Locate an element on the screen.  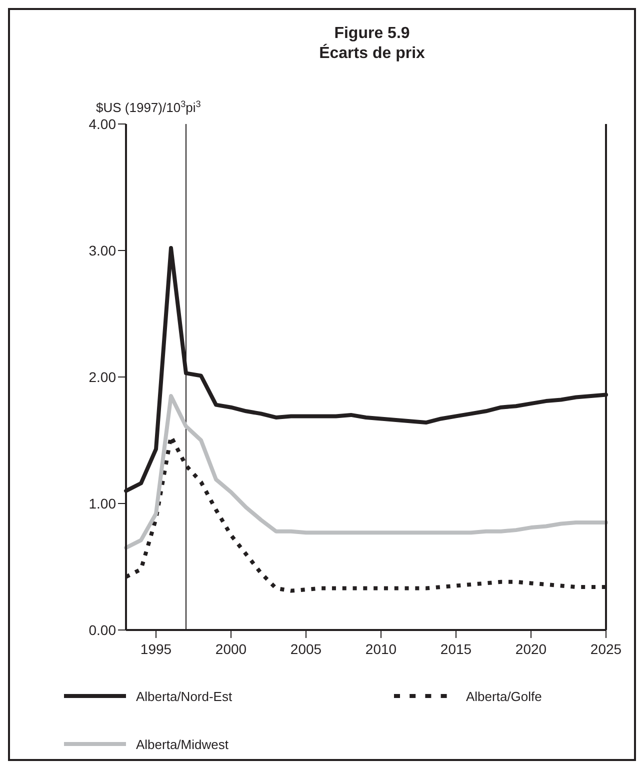
y-tick-label: 2.00 is located at coordinates (102, 377).